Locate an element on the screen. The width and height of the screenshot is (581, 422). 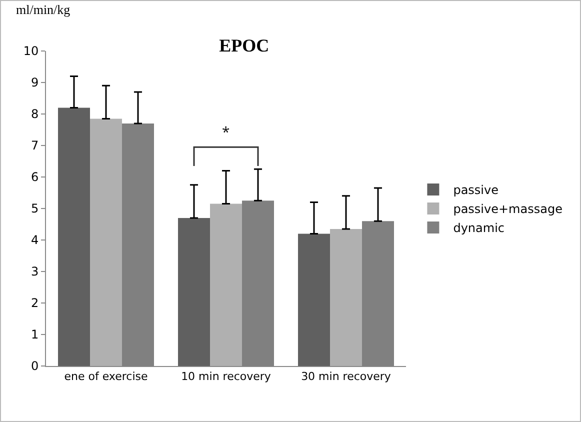
x-tick-label: ene of exercise is located at coordinates (106, 377).